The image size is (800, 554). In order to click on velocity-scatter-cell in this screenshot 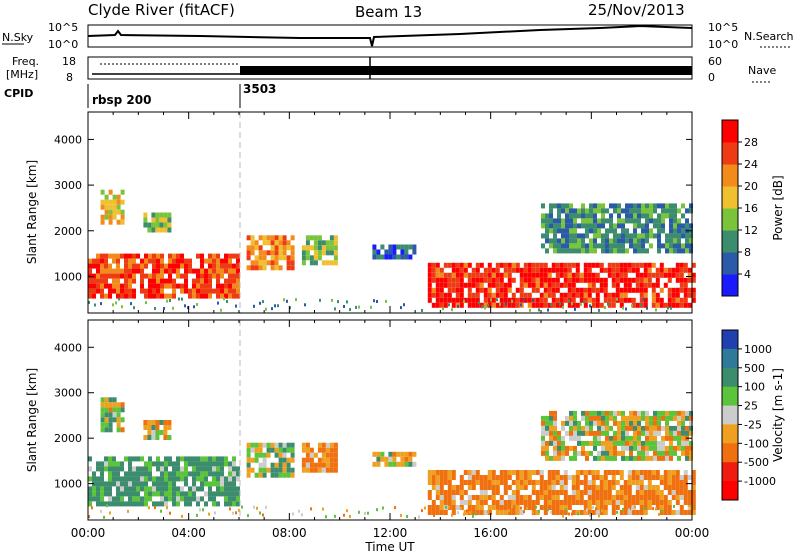, I will do `click(293, 514)`.